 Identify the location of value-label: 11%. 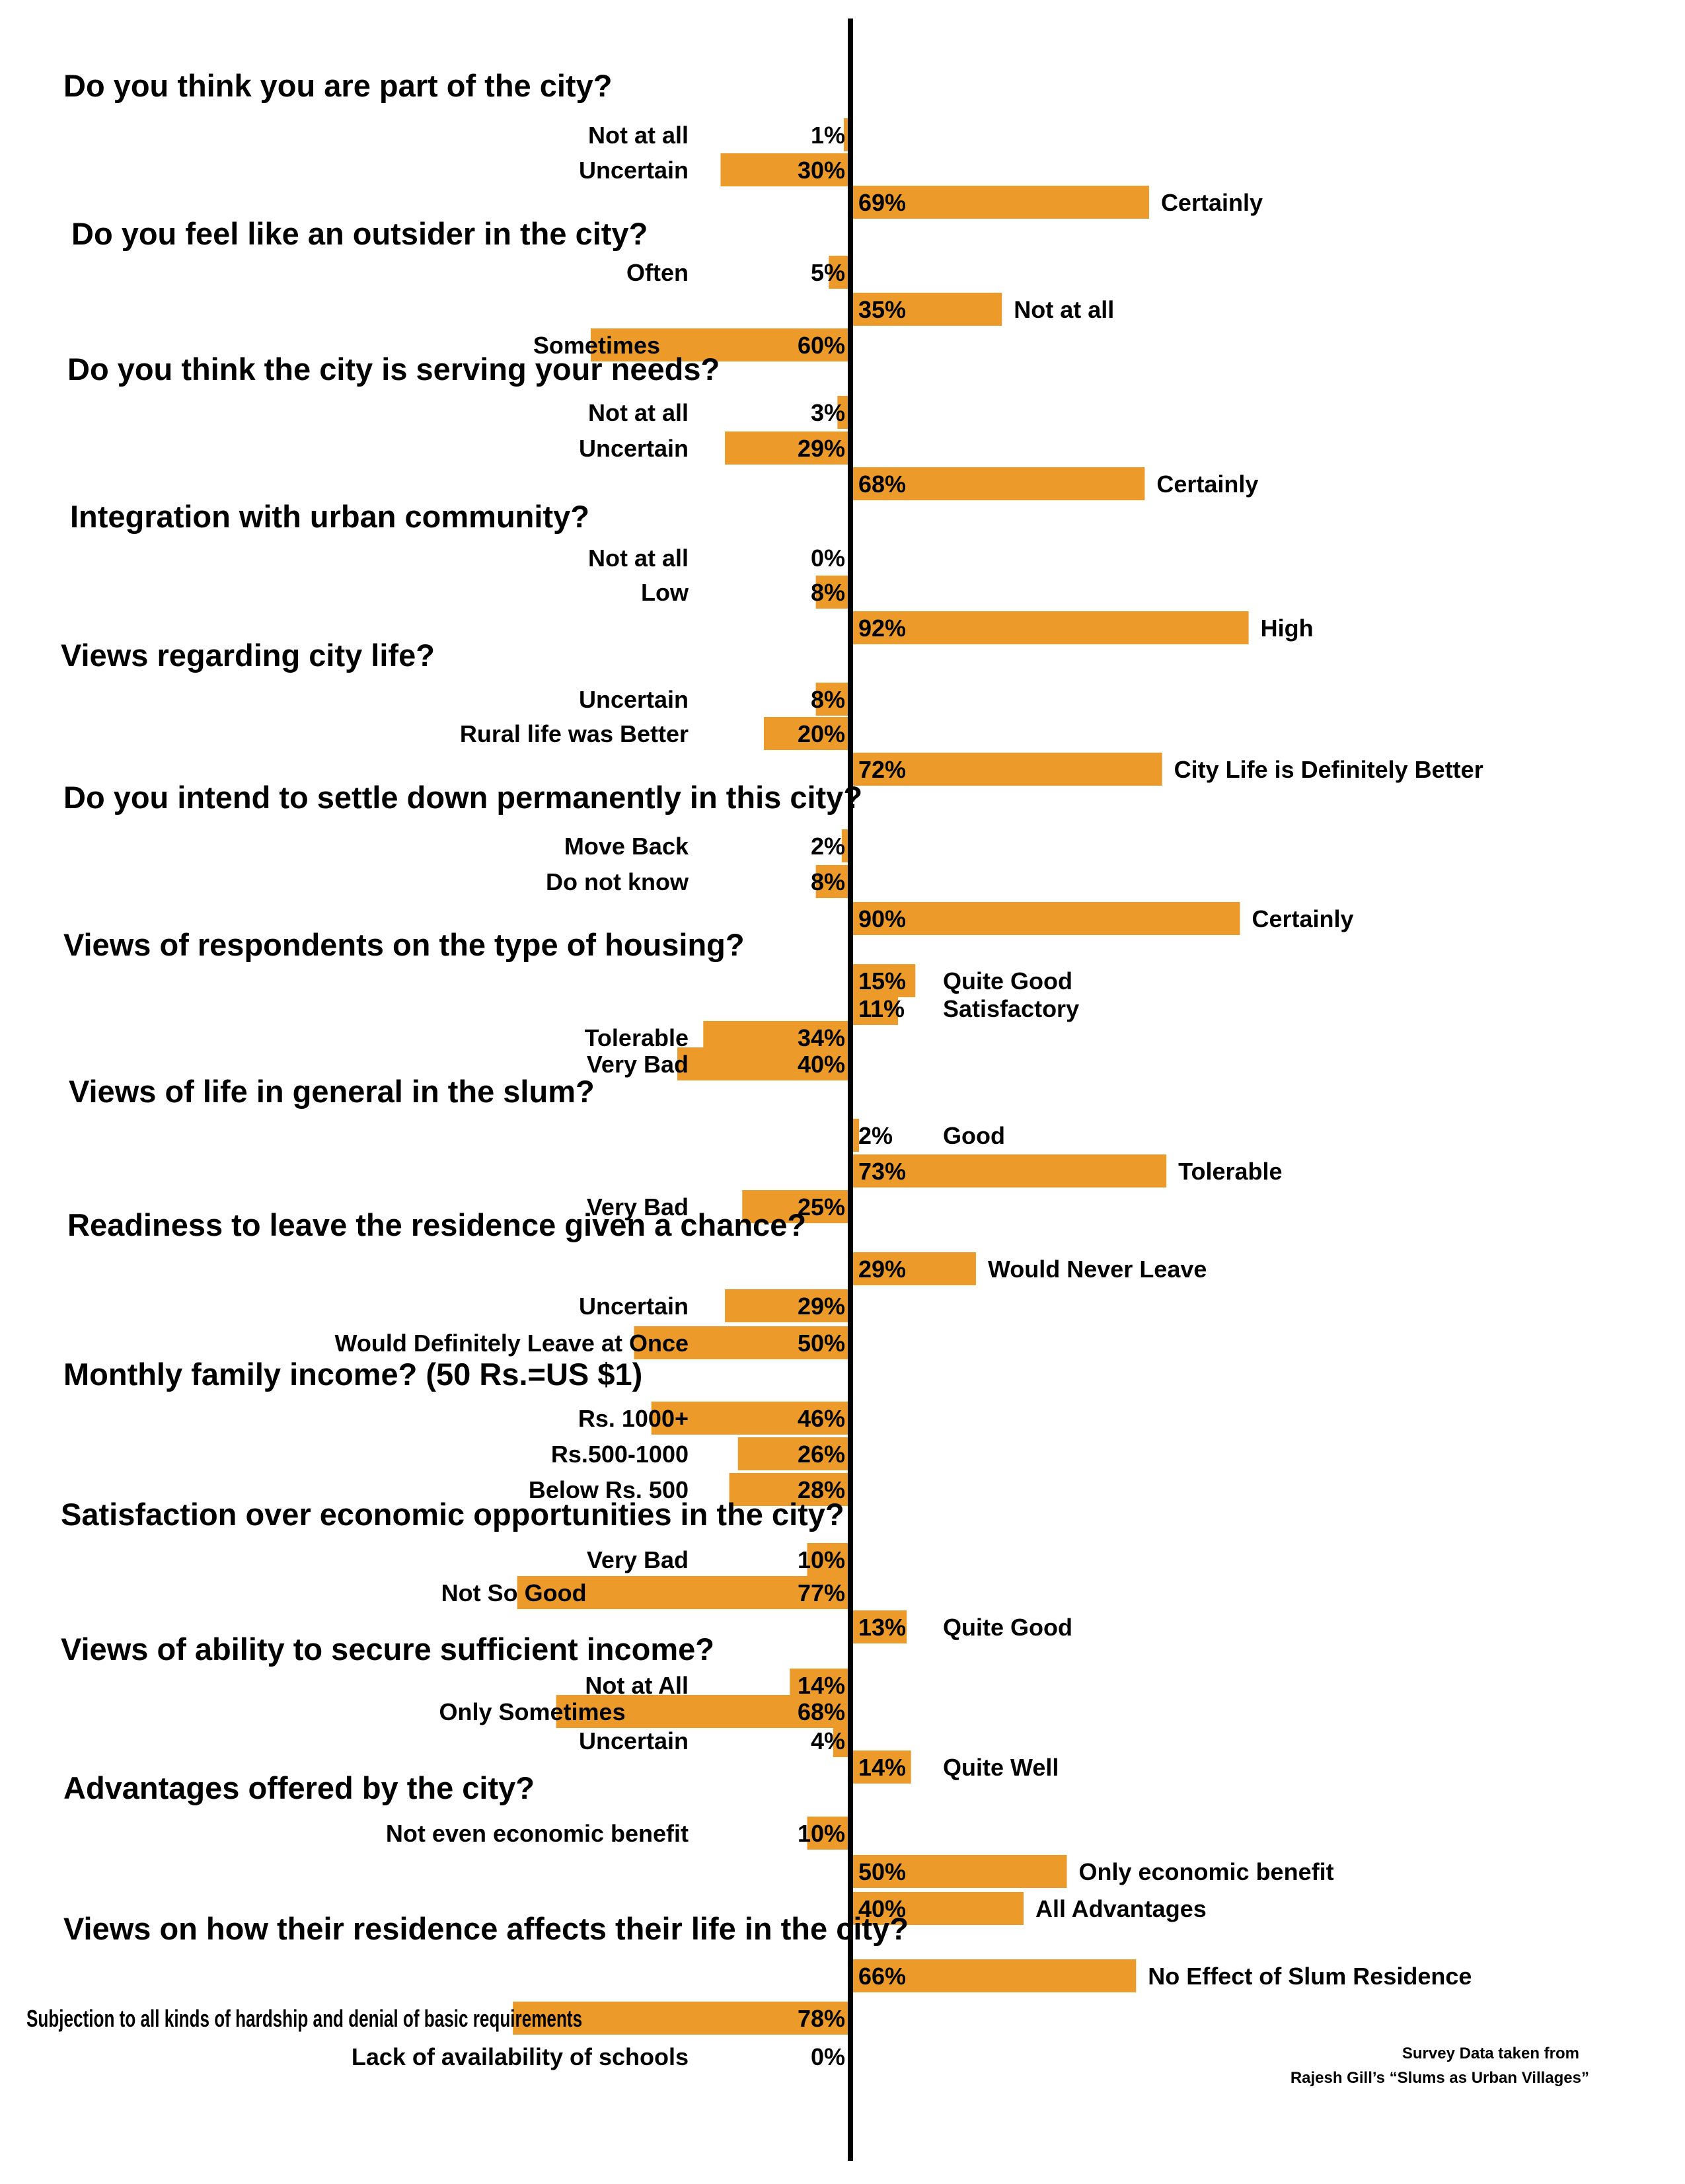
(881, 1008).